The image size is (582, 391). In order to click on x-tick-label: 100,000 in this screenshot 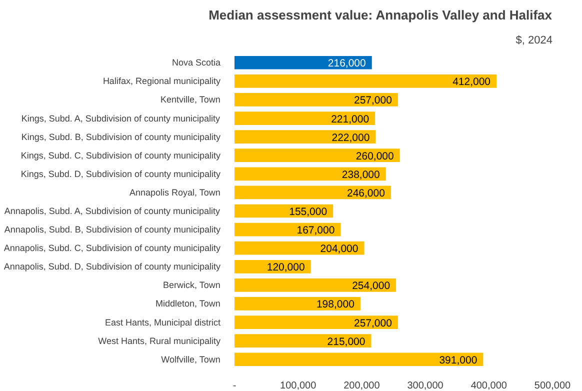, I will do `click(298, 385)`.